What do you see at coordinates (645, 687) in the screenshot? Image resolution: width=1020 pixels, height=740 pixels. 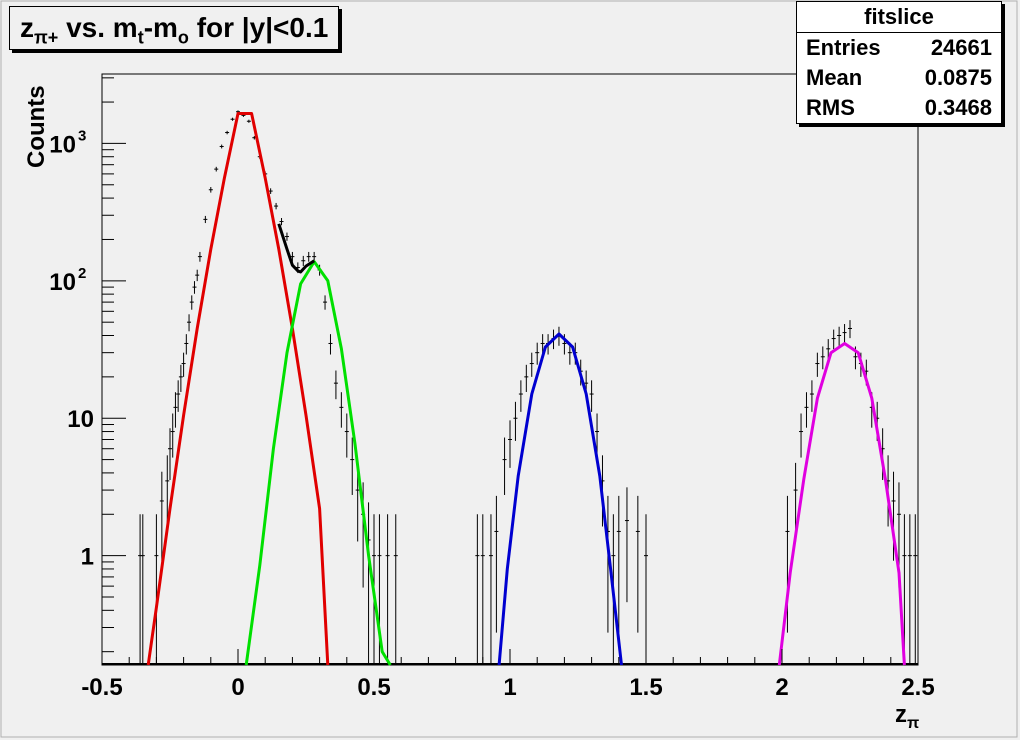 I see `x-tick-label: 1.5` at bounding box center [645, 687].